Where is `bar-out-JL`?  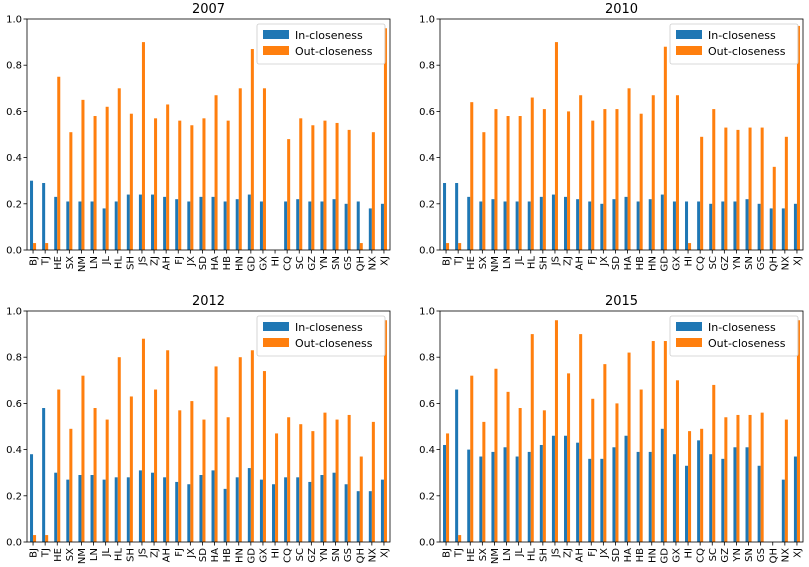 bar-out-JL is located at coordinates (107, 178).